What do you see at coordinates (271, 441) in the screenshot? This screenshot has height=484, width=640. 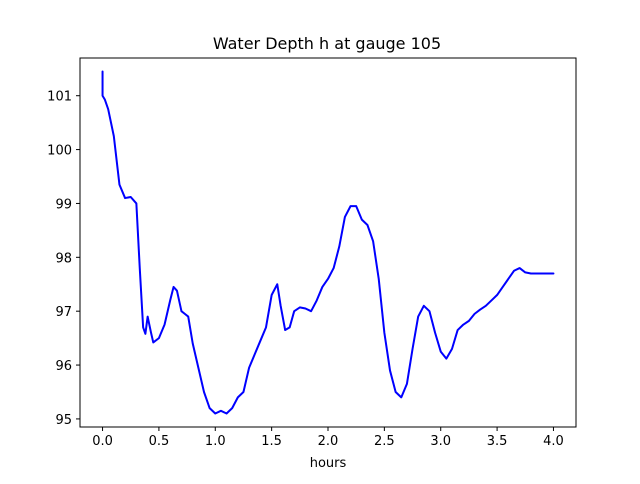 I see `x-tick-label: 1.5` at bounding box center [271, 441].